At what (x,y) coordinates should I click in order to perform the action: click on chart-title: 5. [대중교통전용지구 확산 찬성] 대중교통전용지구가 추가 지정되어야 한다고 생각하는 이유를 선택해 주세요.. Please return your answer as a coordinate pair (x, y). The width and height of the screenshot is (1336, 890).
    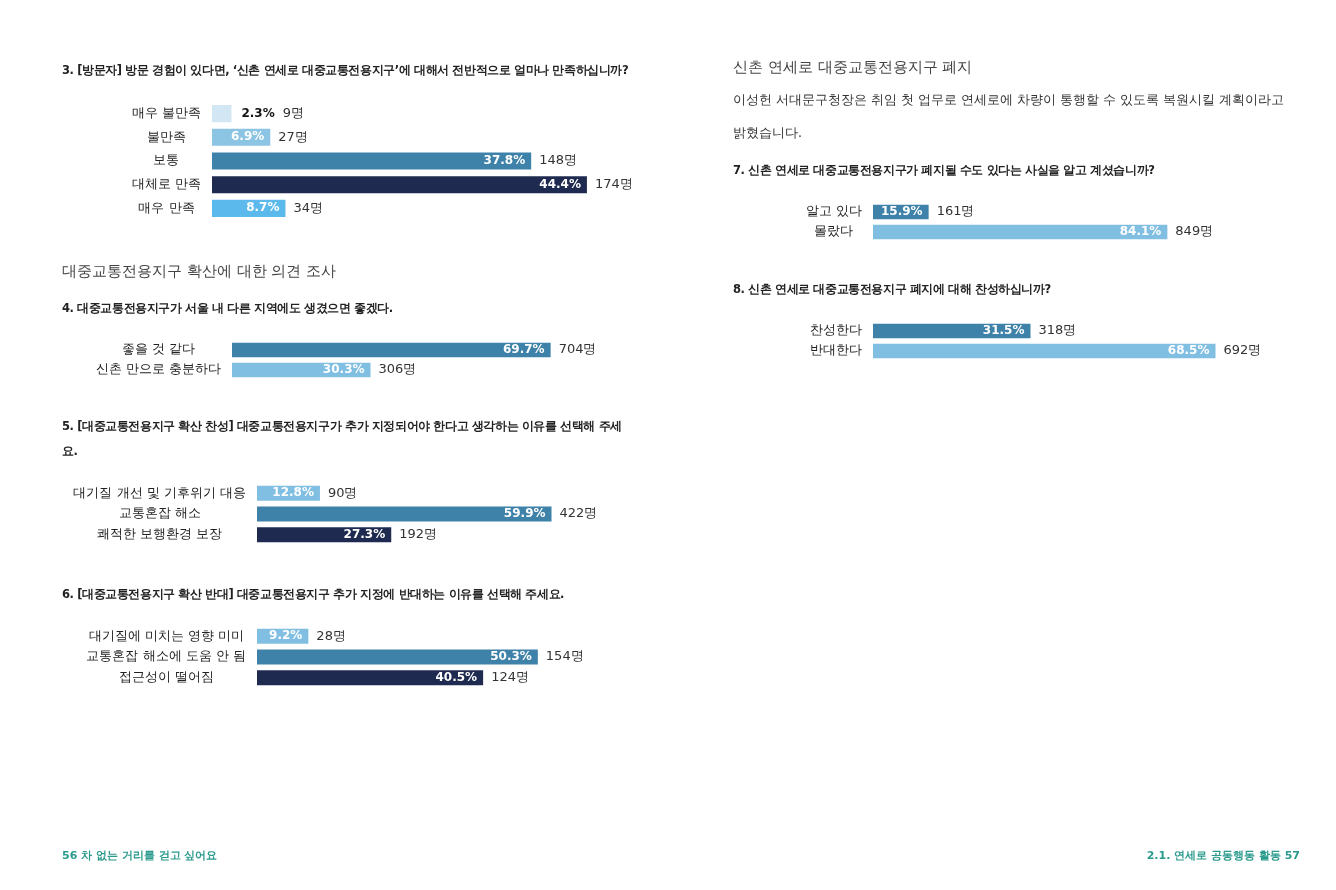
    Looking at the image, I should click on (342, 439).